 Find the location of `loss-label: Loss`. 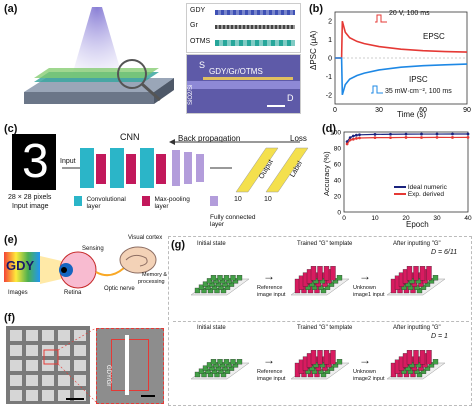

loss-label: Loss is located at coordinates (298, 138).